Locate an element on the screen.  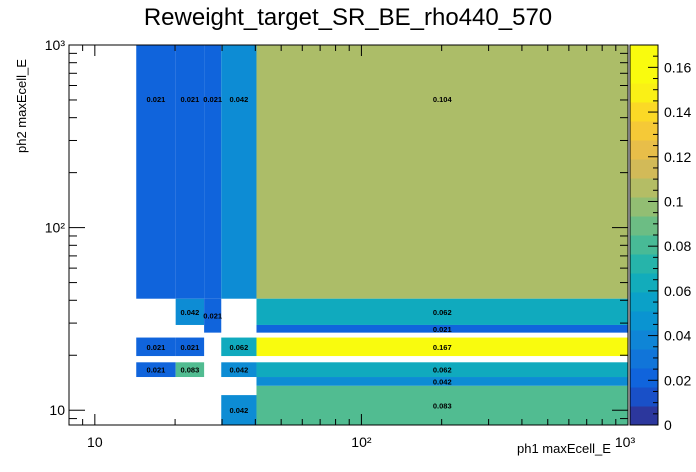
colorbar-tick-label: 0.04 is located at coordinates (677, 336).